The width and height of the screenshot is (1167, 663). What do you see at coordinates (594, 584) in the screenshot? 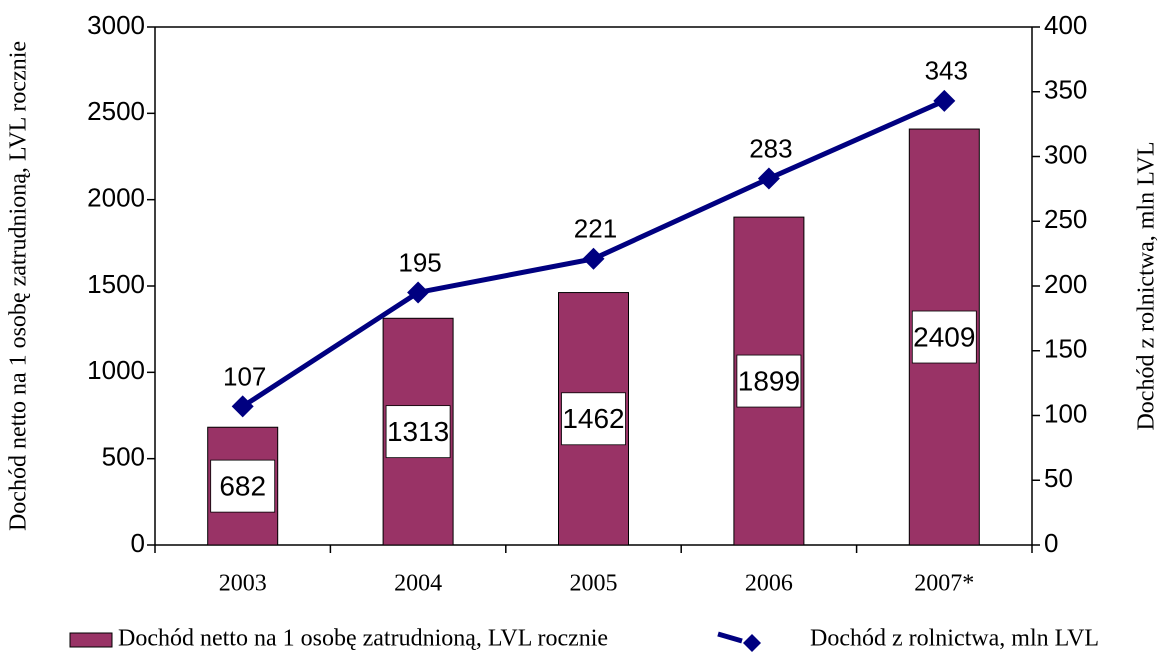
I see `x-tick-label: 2005` at bounding box center [594, 584].